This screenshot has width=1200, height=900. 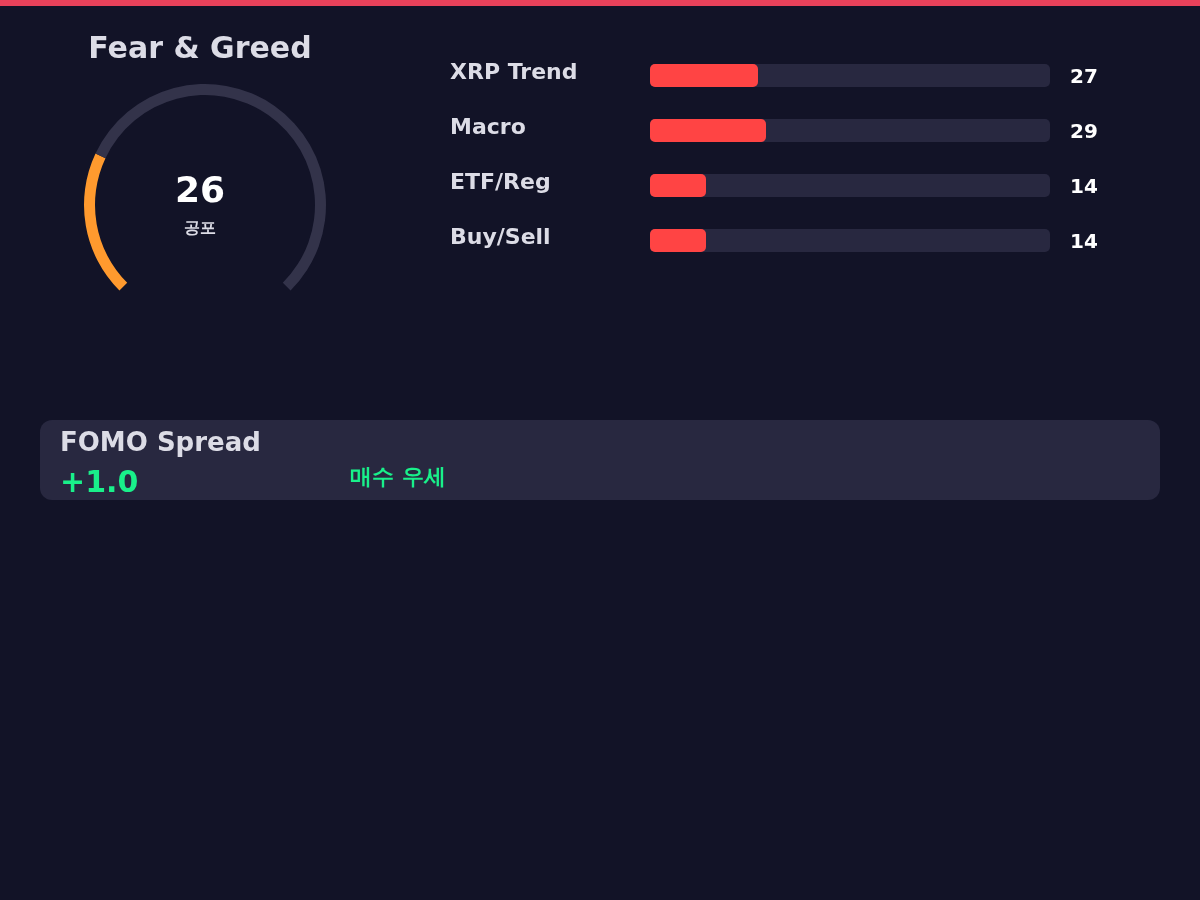 I want to click on text: FOMO Spread, so click(x=160, y=442).